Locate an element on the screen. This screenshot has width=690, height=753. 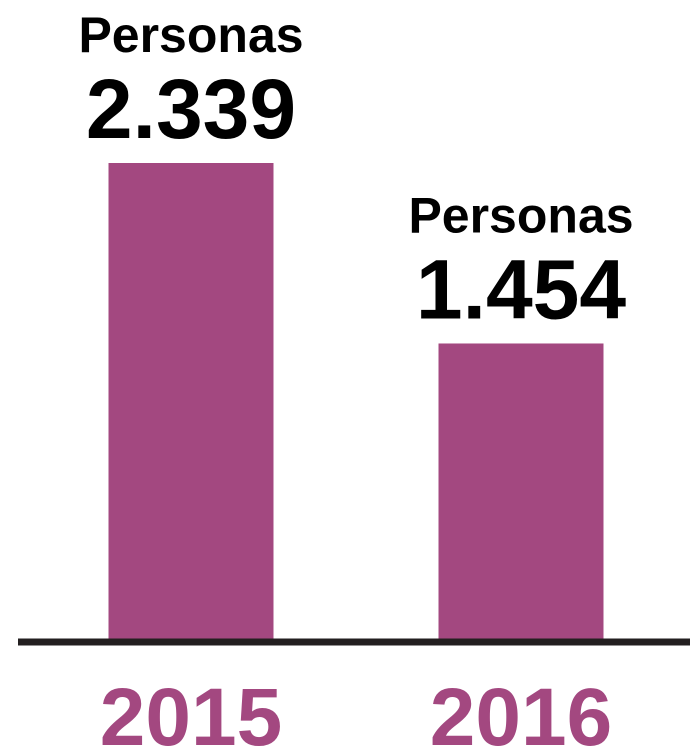
value-label: 2.339 is located at coordinates (191, 109).